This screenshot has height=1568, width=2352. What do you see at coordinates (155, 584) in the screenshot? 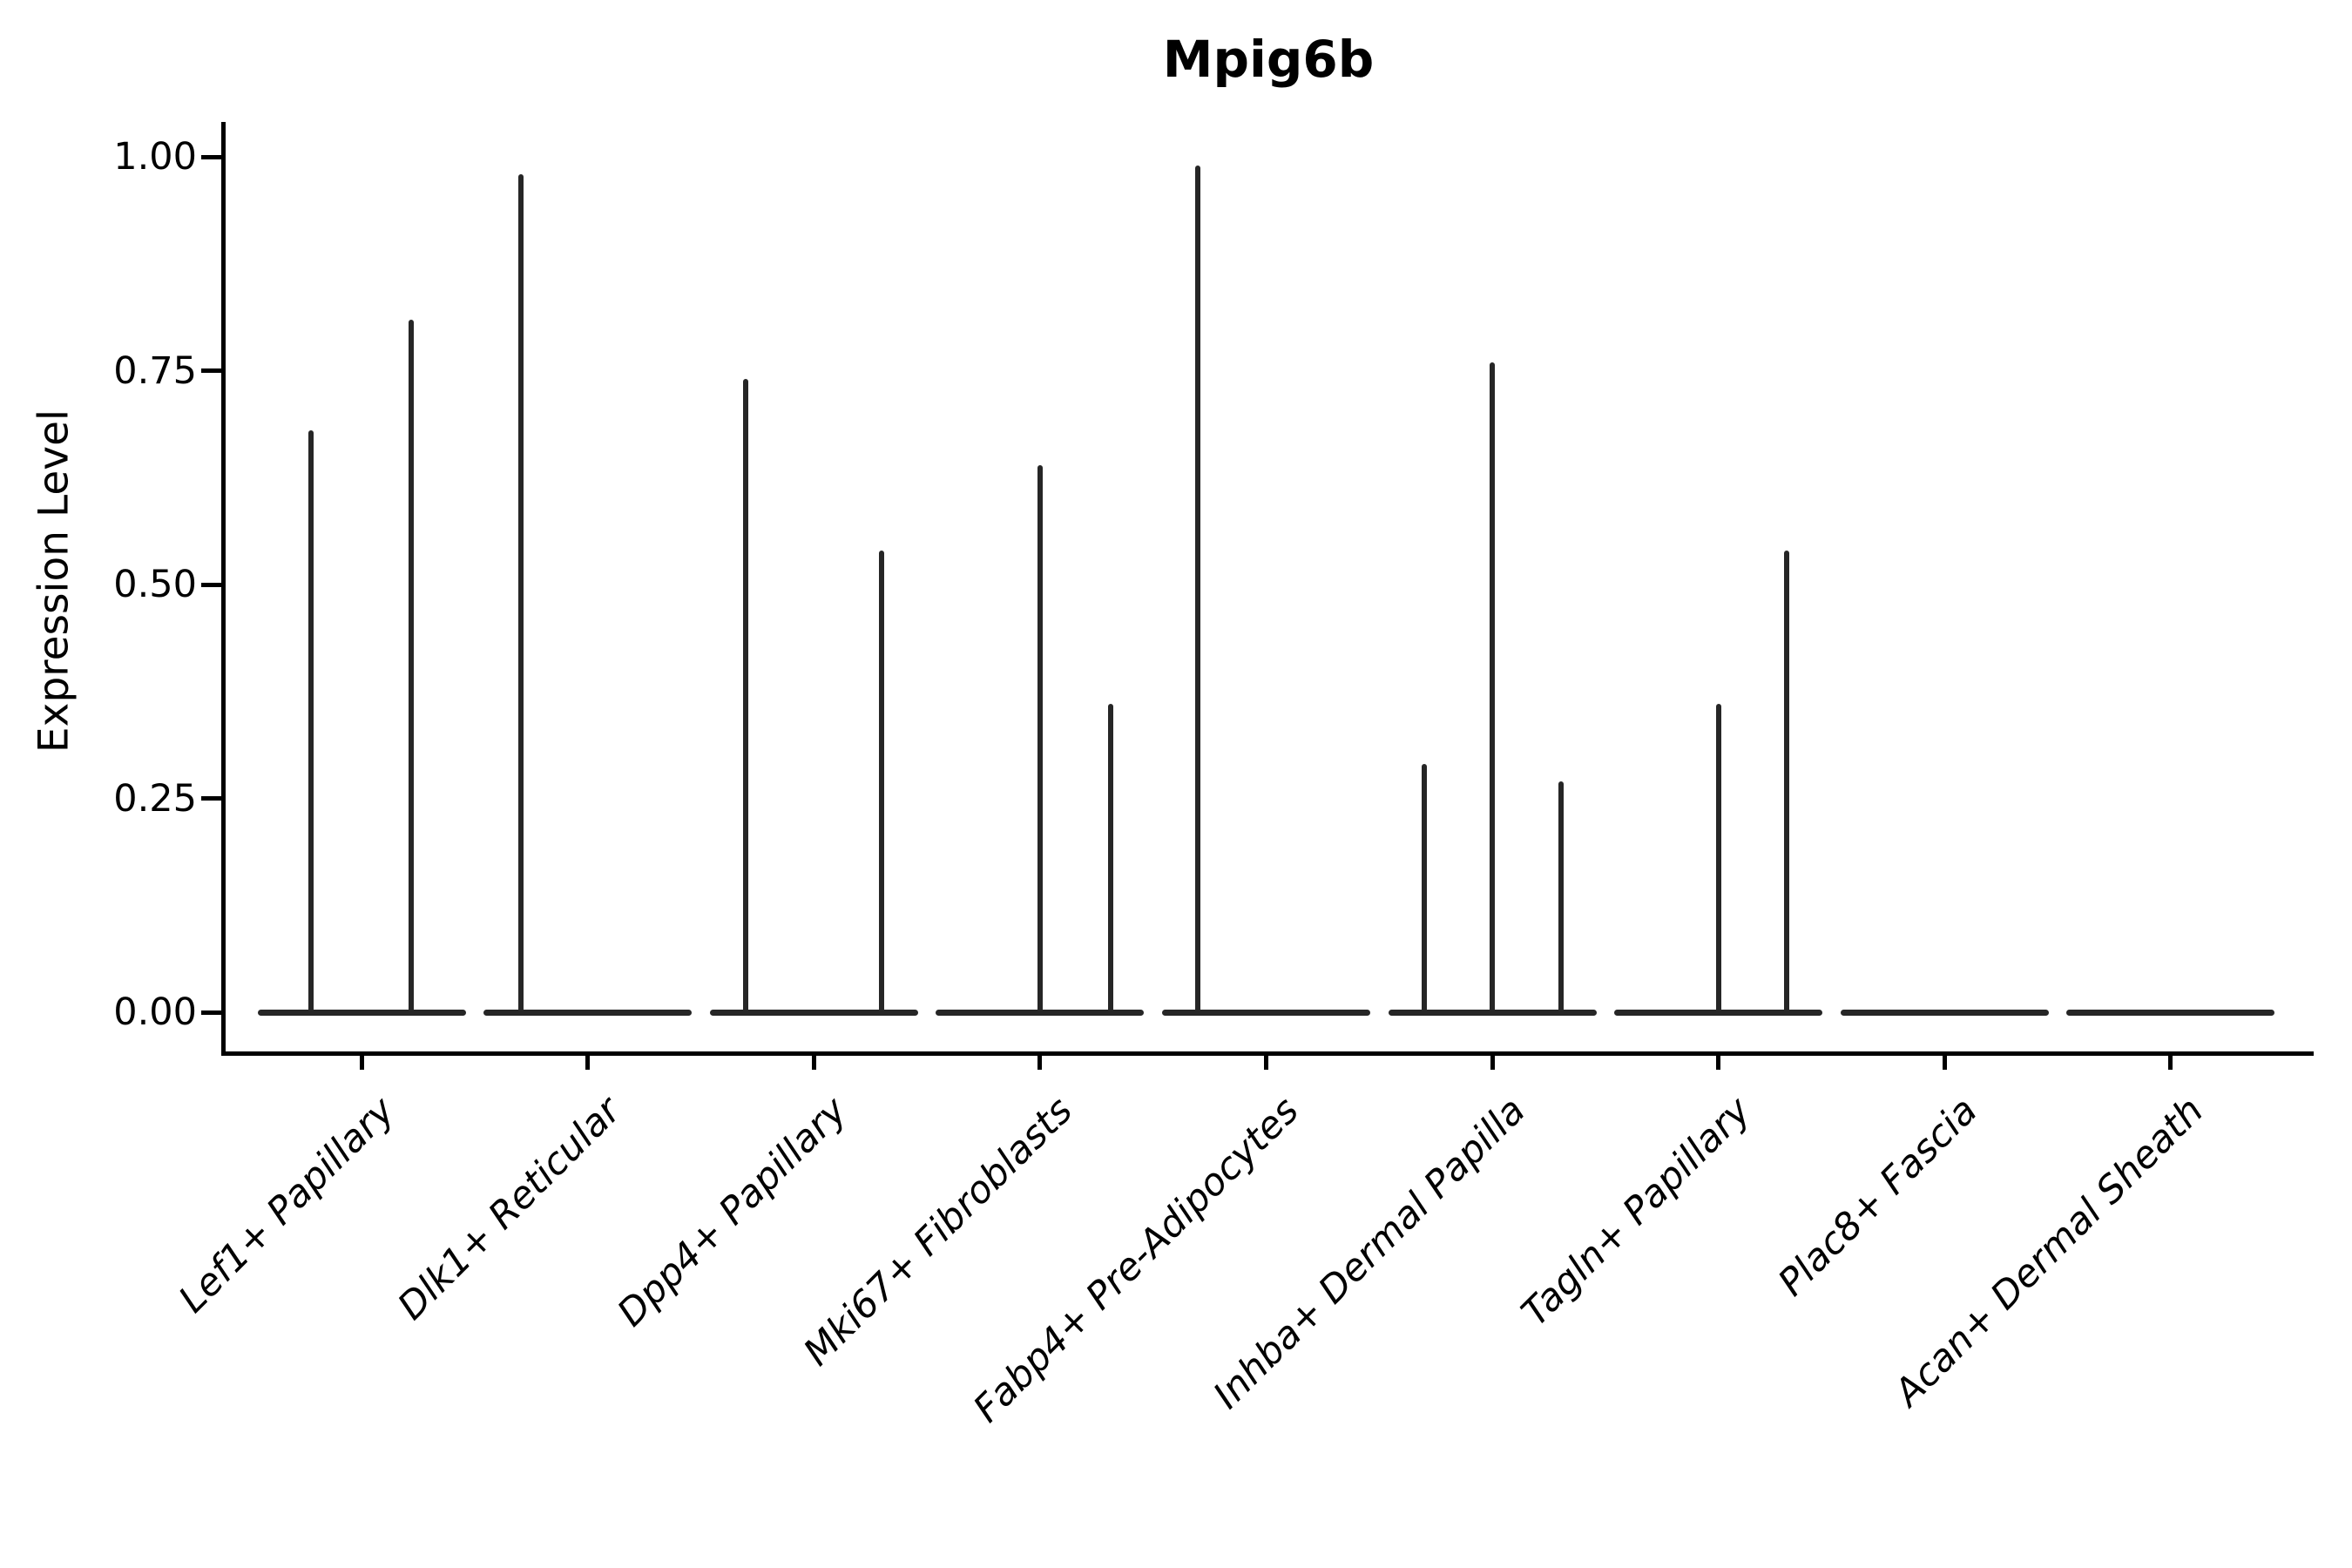
I see `y-tick-label: 0.50` at bounding box center [155, 584].